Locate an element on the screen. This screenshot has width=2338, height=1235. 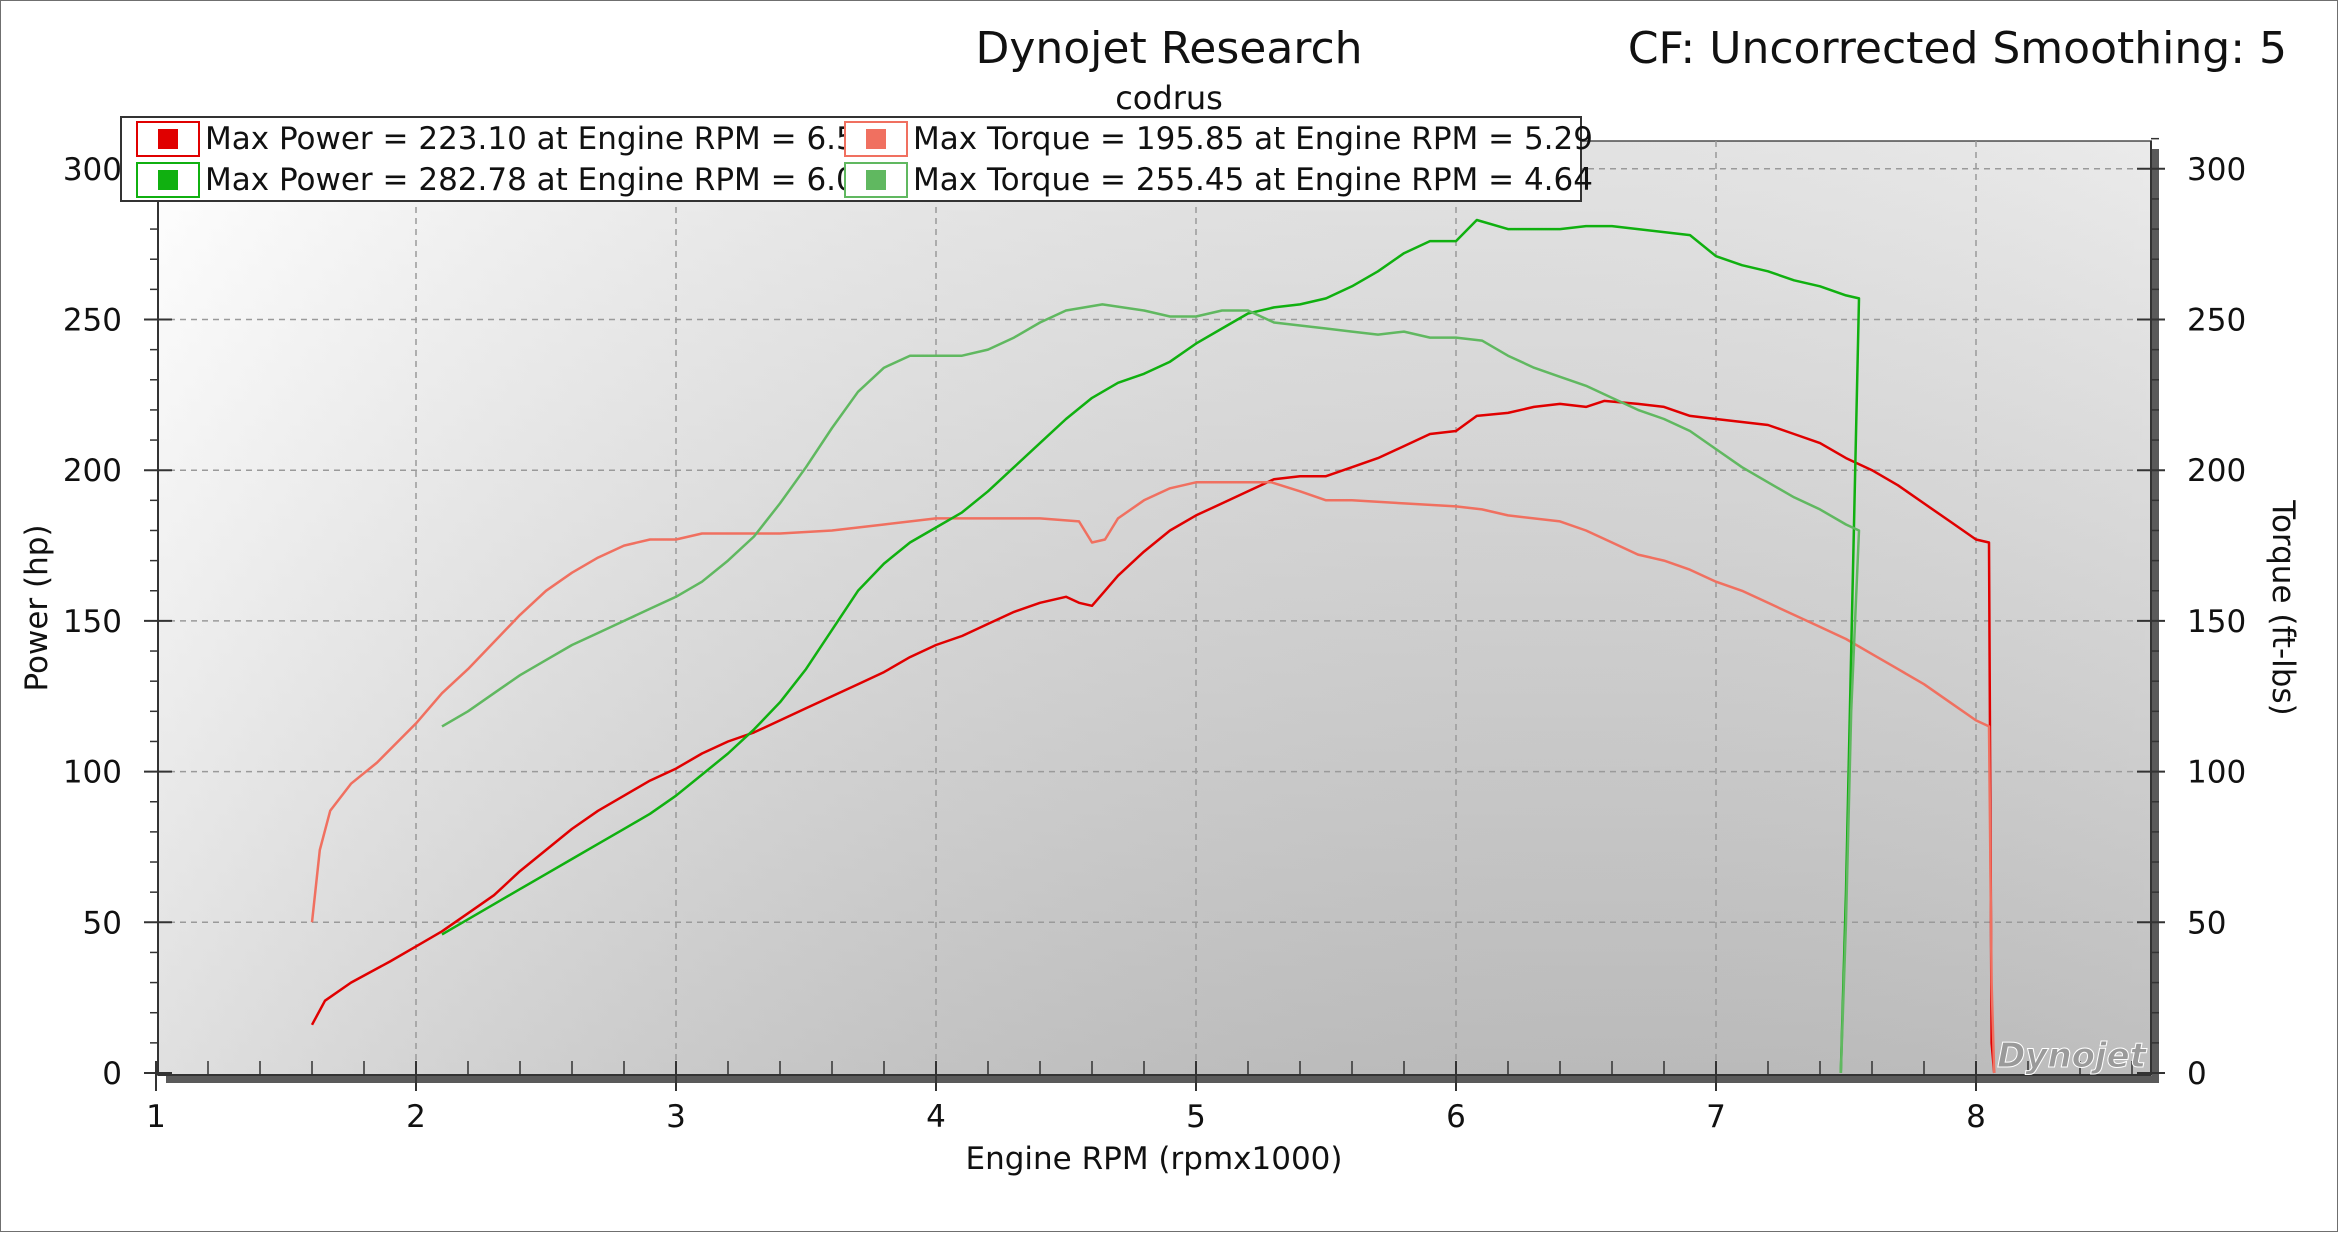
y-tick-label-right: 50 is located at coordinates (2206, 923).